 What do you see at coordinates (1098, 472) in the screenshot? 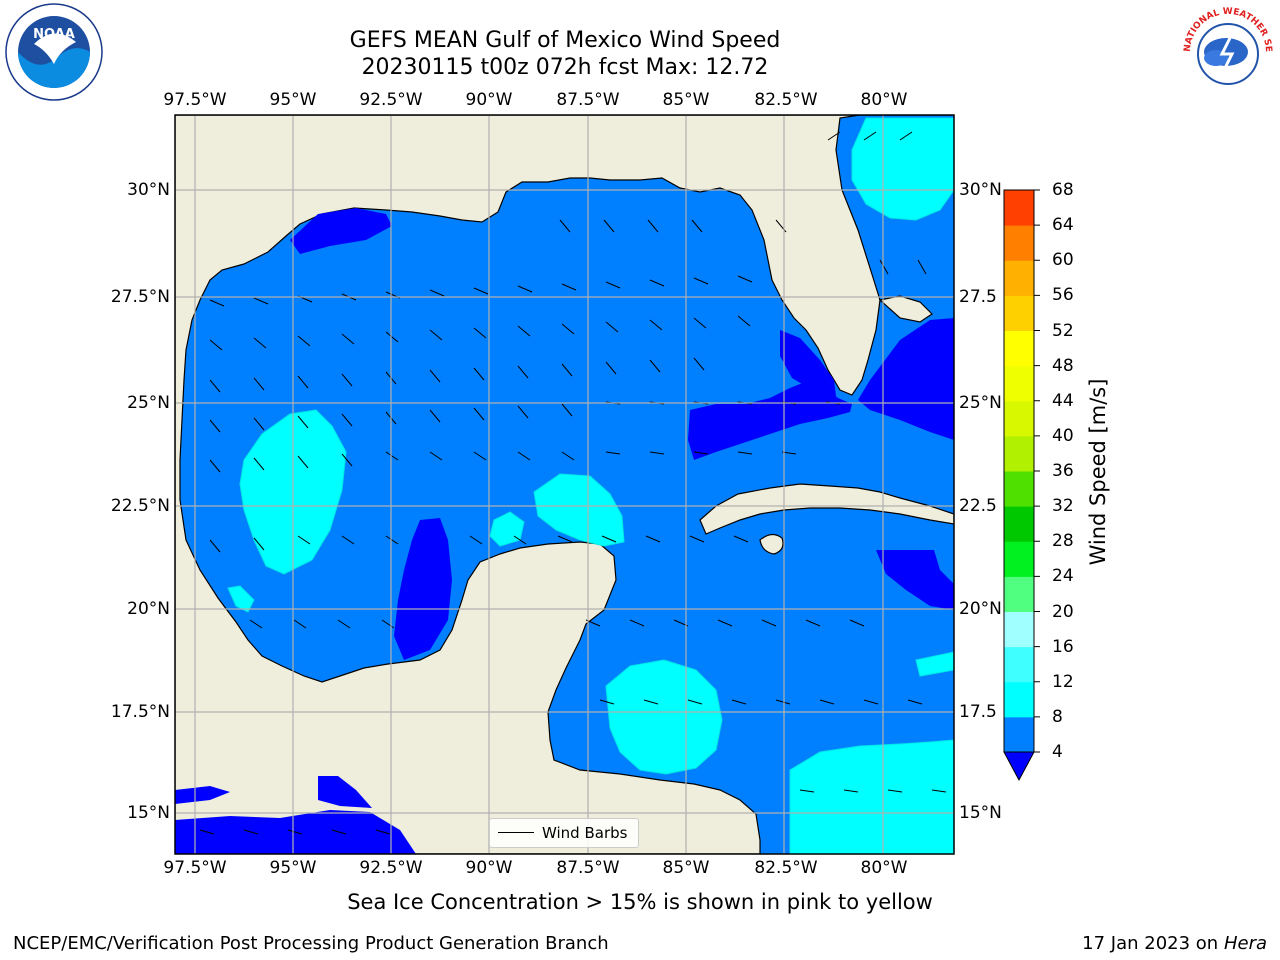
I see `colorbar-label: Wind Speed [m/s]` at bounding box center [1098, 472].